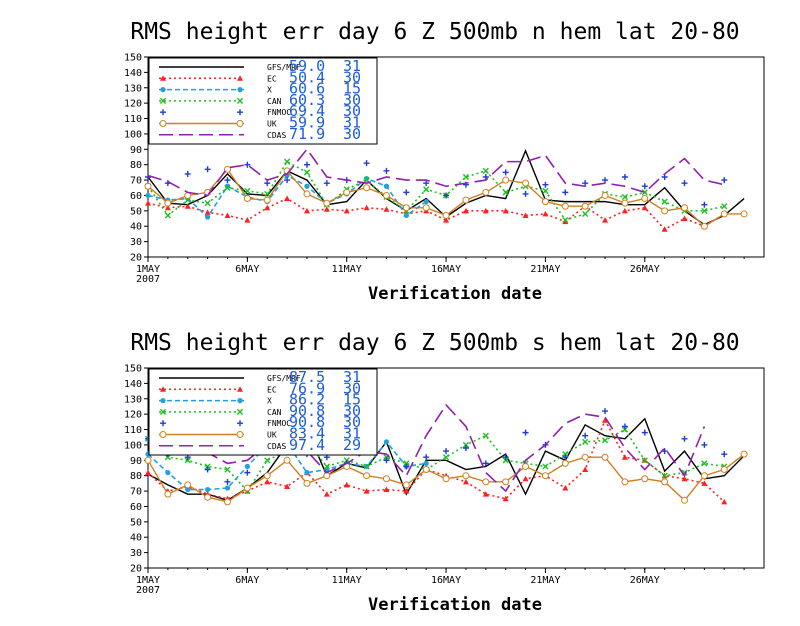 This screenshot has width=800, height=626. I want to click on y-tick-label: 140, so click(133, 73).